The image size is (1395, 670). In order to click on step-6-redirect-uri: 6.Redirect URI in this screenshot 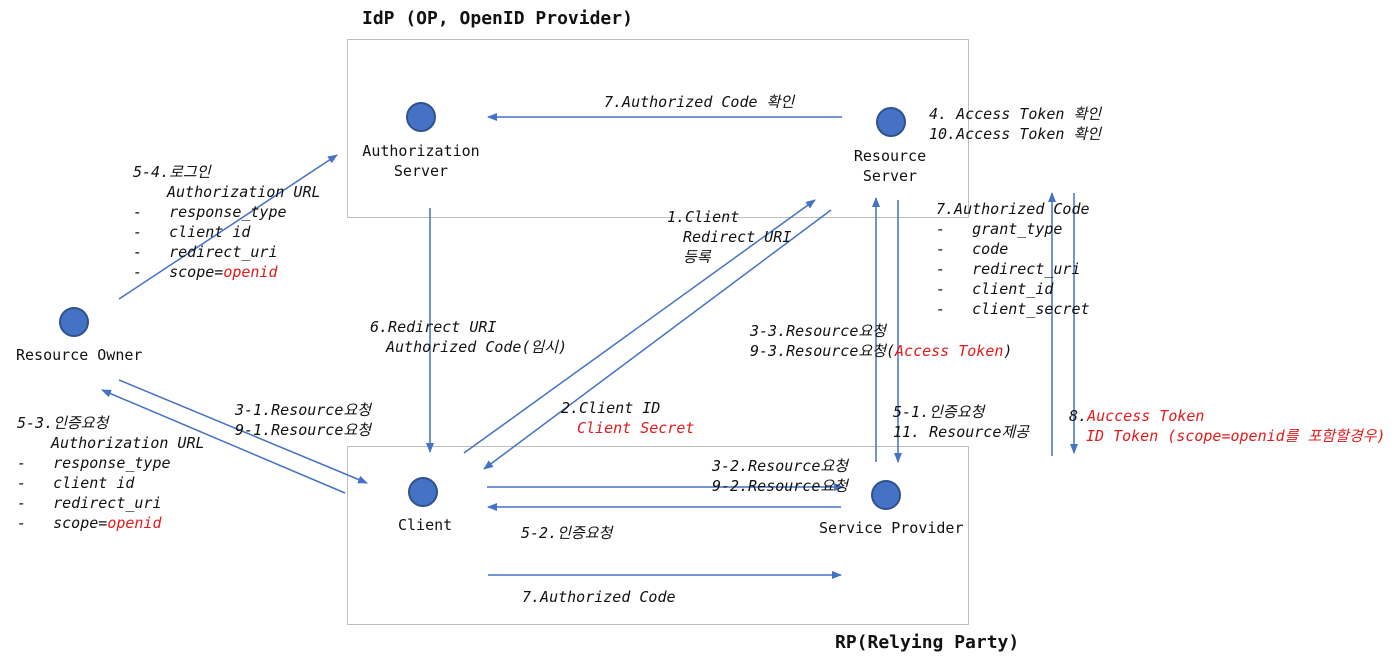, I will do `click(433, 327)`.